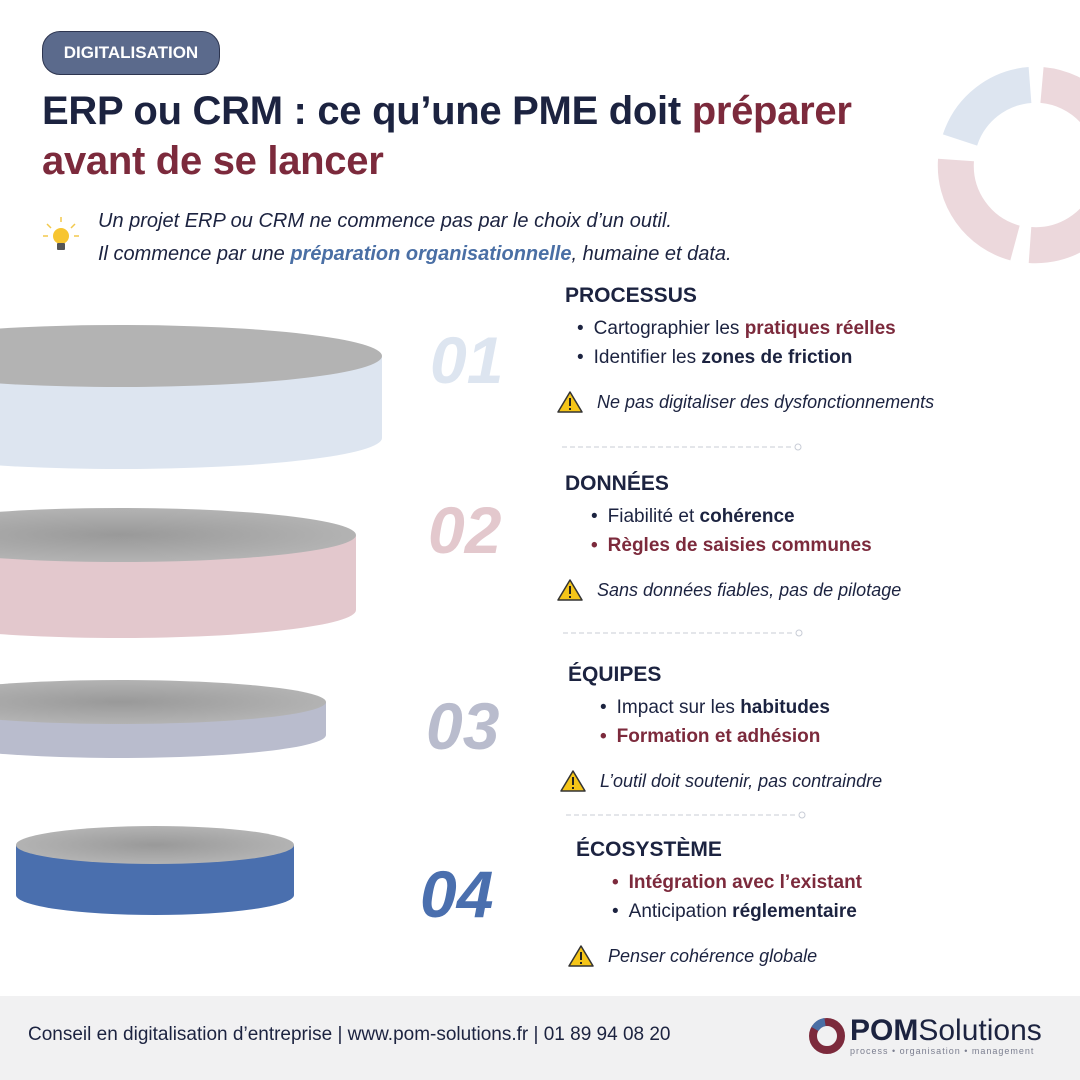 This screenshot has height=1080, width=1080. Describe the element at coordinates (615, 674) in the screenshot. I see `step-title: ÉQUIPES` at that location.